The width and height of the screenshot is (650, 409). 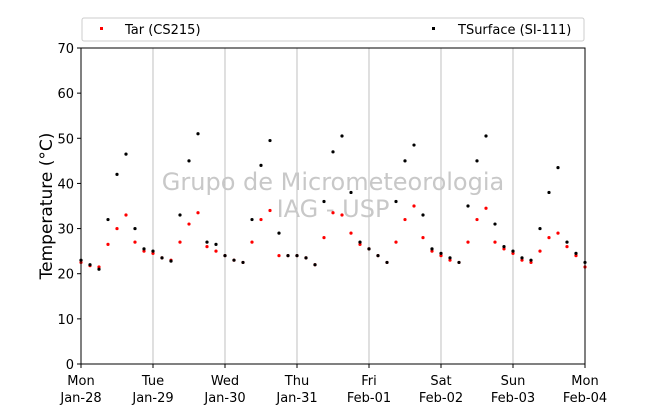 What do you see at coordinates (69, 207) in the screenshot?
I see `y-axis: 0 10 20 30 40 50 60 70` at bounding box center [69, 207].